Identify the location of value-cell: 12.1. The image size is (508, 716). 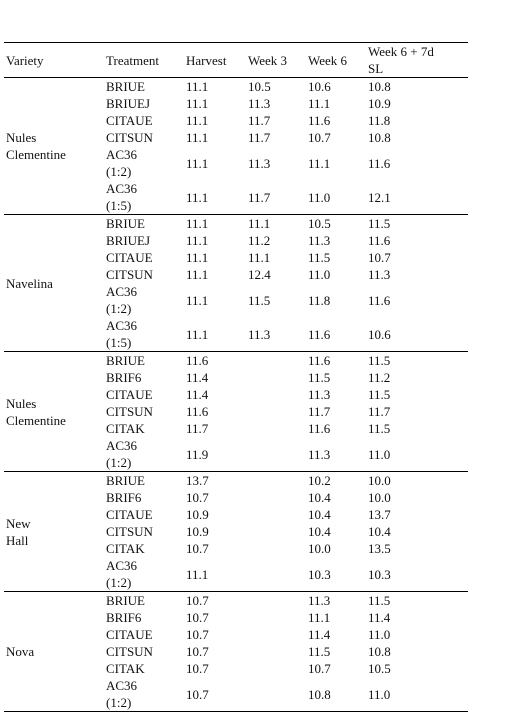
(417, 197).